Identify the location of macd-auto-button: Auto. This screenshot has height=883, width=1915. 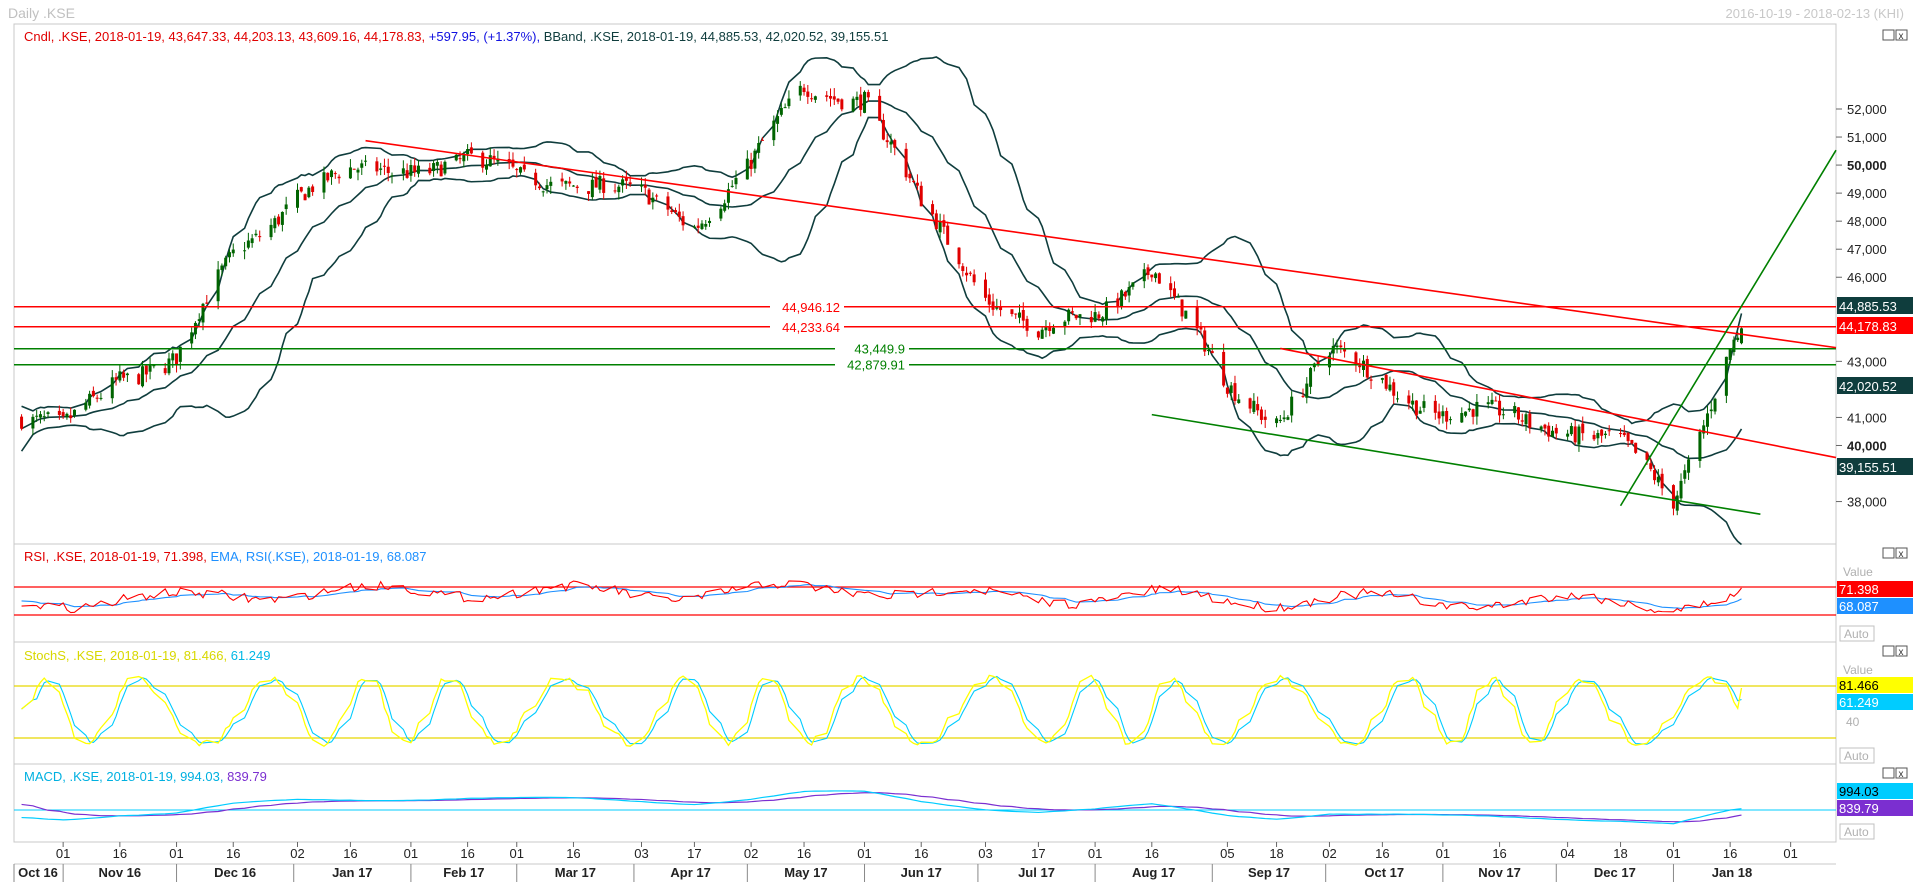
(1856, 832).